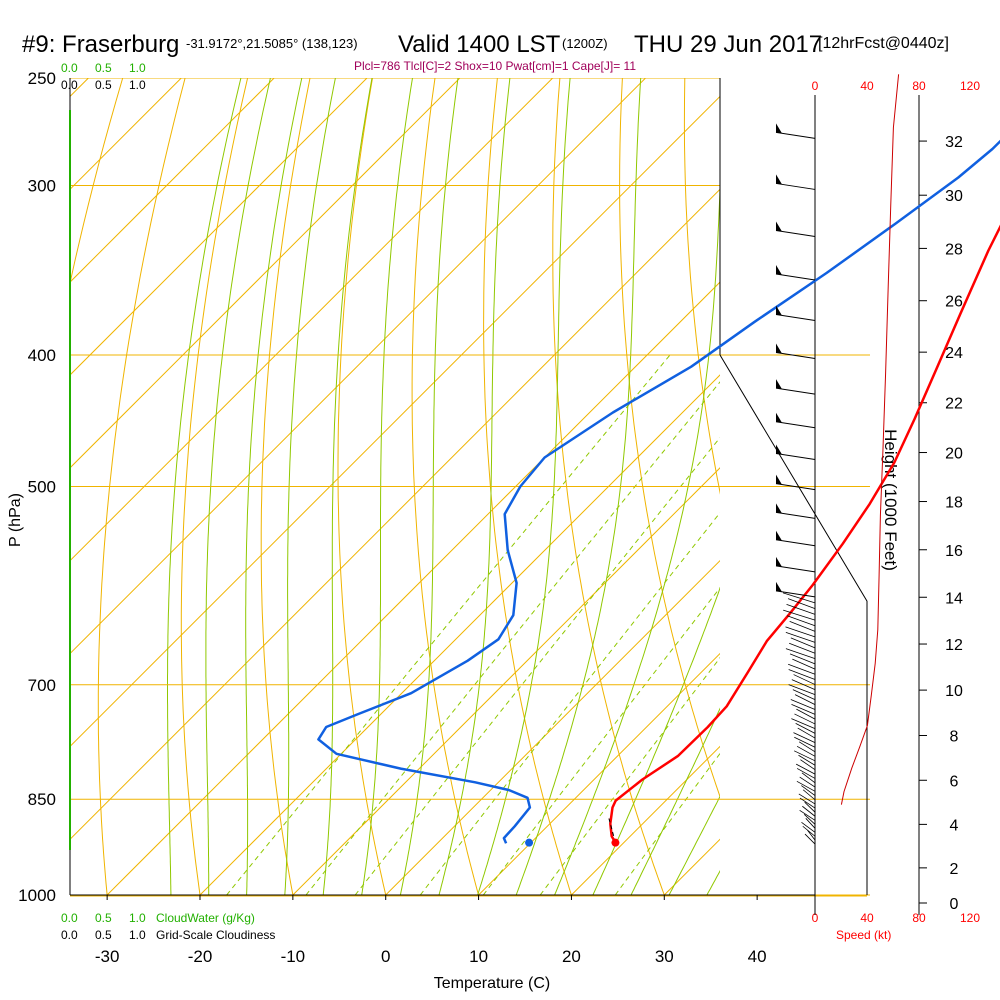 The image size is (1000, 1000). I want to click on mixing-ratio-line, so click(667, 823).